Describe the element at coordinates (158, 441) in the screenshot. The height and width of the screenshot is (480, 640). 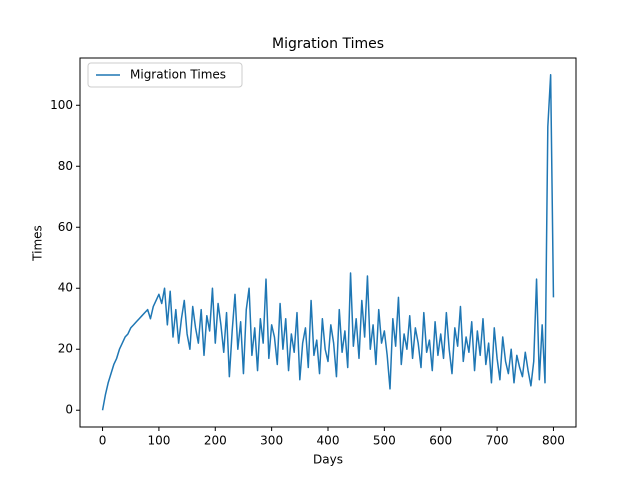
I see `x-tick-label: 100` at that location.